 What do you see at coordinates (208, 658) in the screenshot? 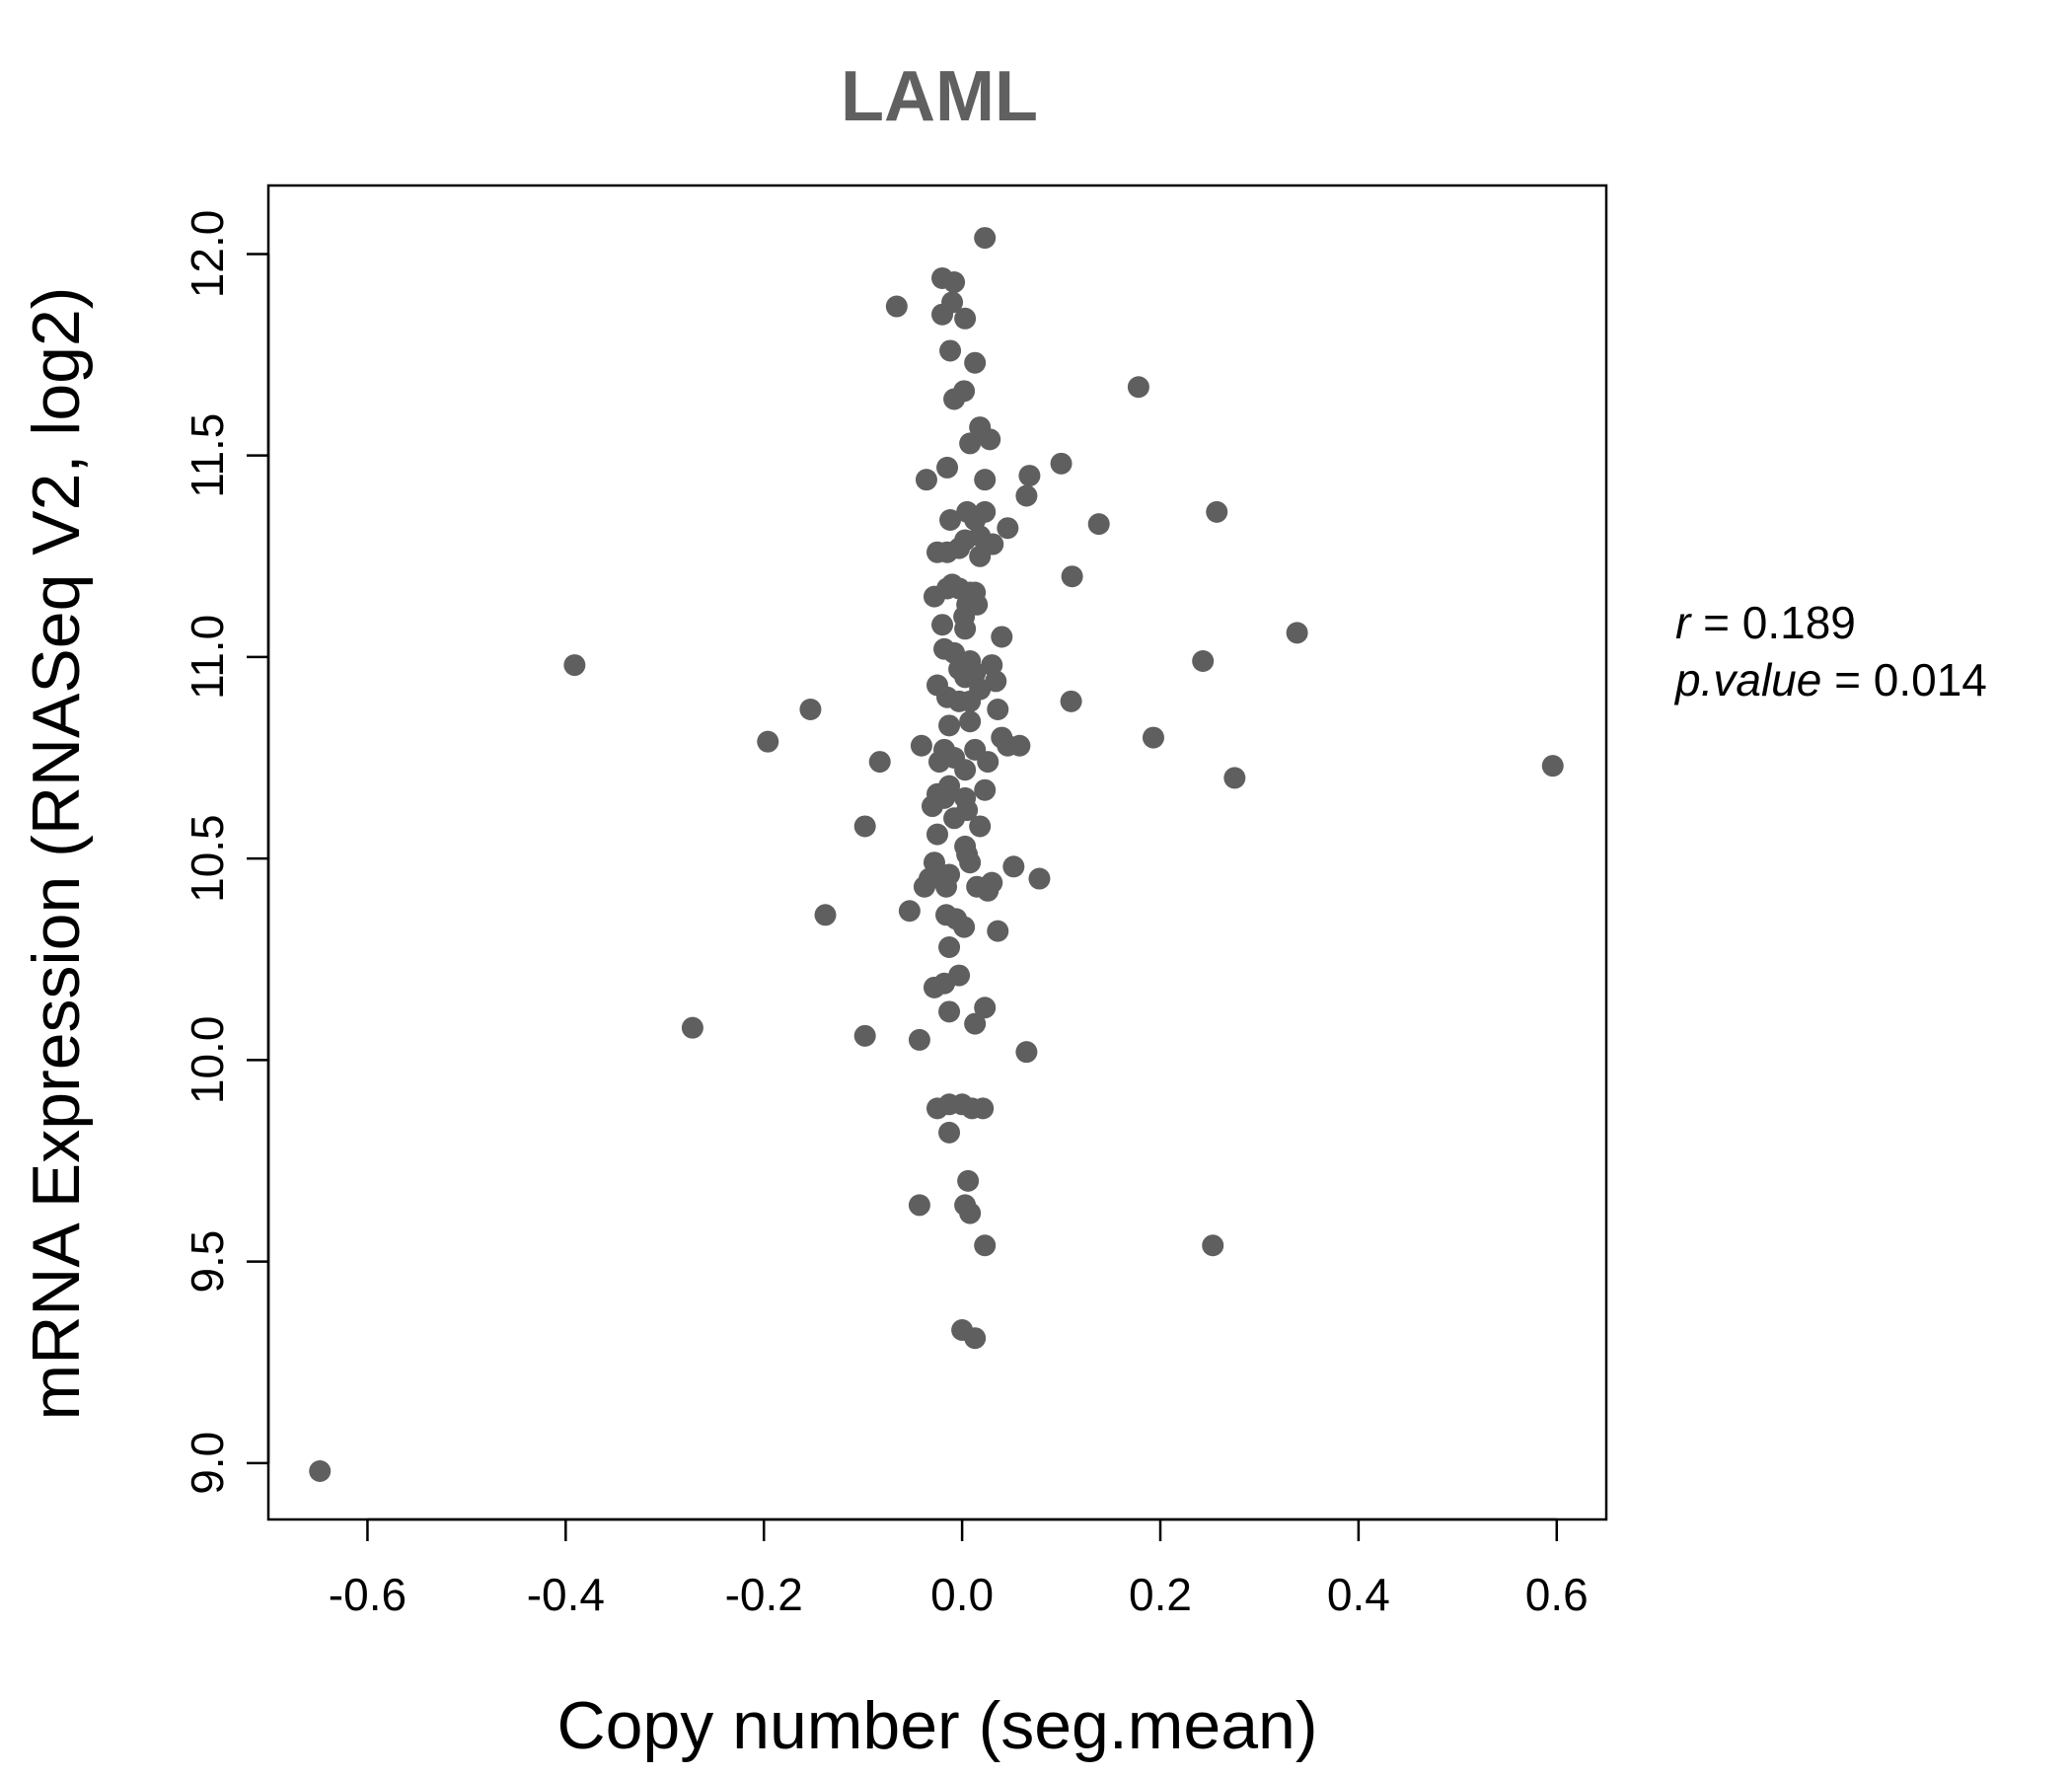
I see `y-tick-label: 11.0` at bounding box center [208, 658].